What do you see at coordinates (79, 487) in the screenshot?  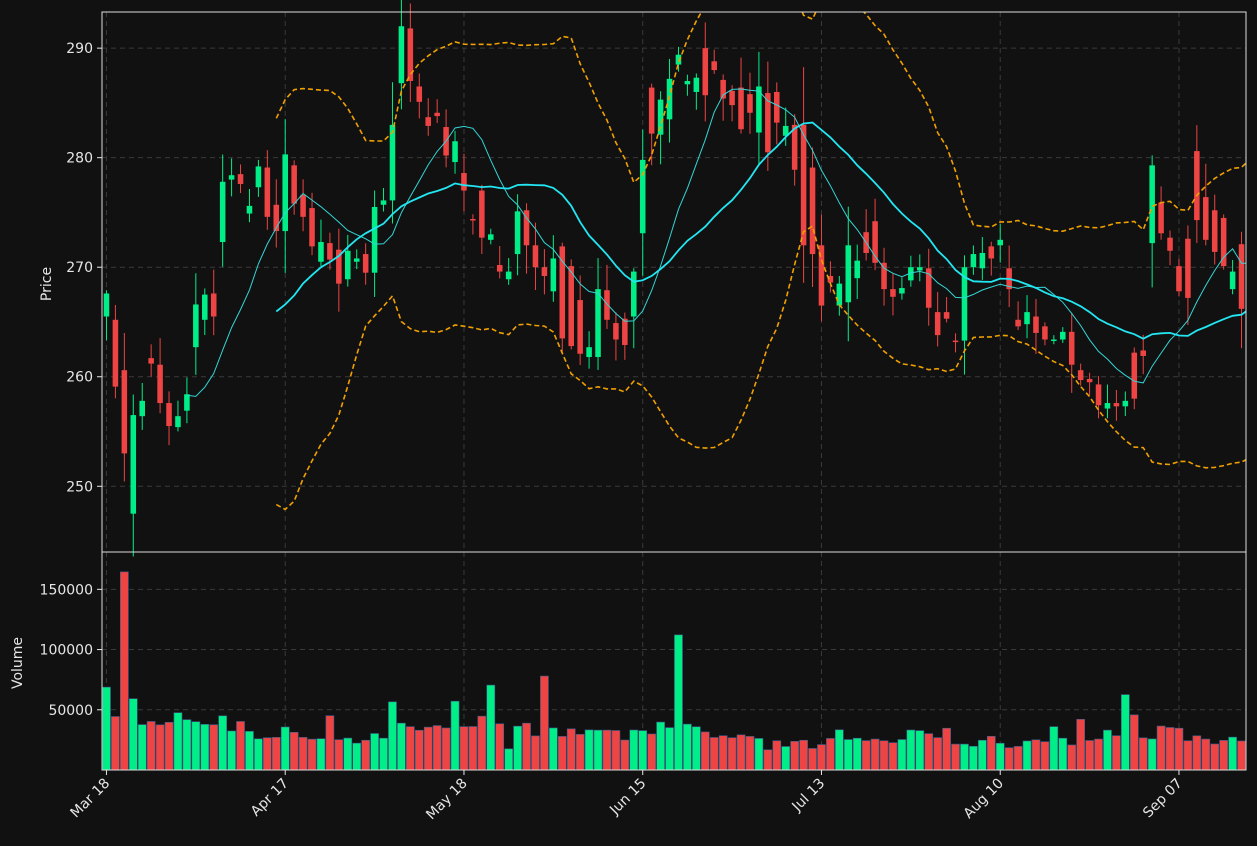 I see `price-tick-label: 250` at bounding box center [79, 487].